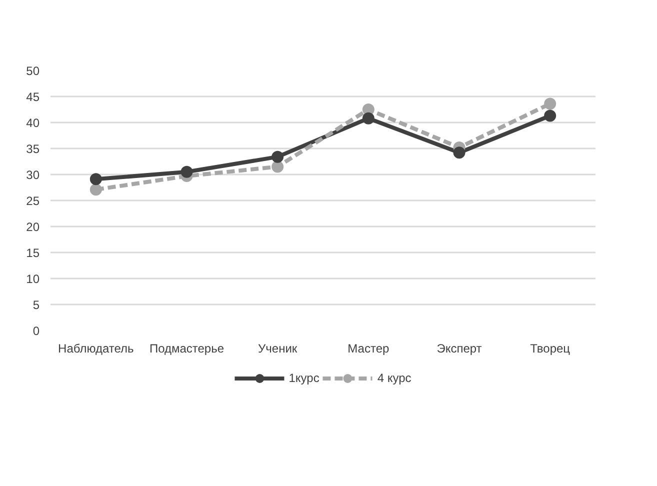 This screenshot has height=486, width=657. Describe the element at coordinates (33, 227) in the screenshot. I see `y-tick-label: 20` at that location.